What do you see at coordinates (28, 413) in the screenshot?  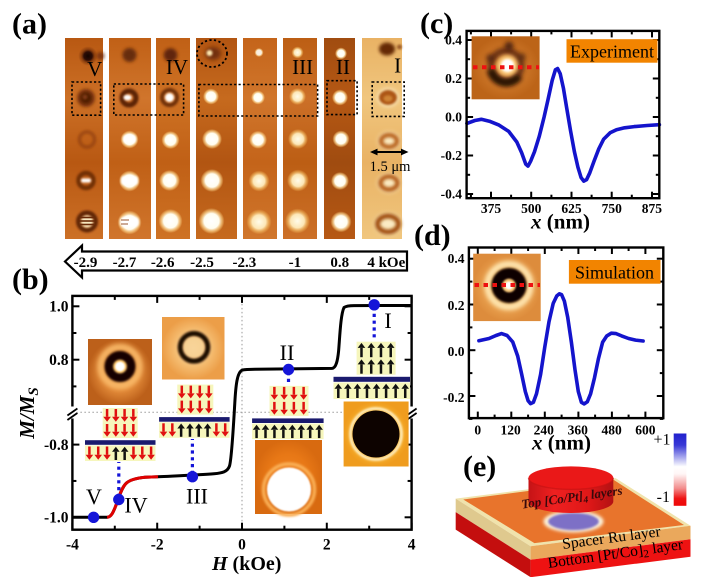 I see `svg-text: M/MS` at bounding box center [28, 413].